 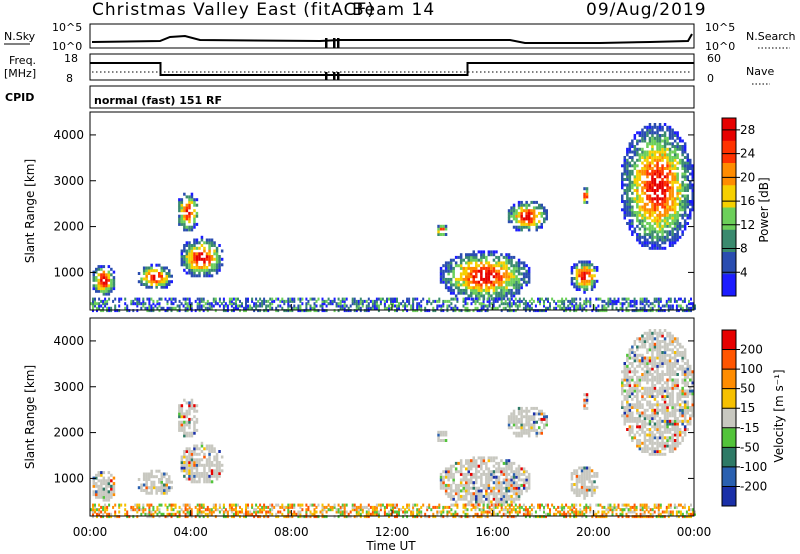 I want to click on station-title: Christmas Valley East (fitACF), so click(x=233, y=10).